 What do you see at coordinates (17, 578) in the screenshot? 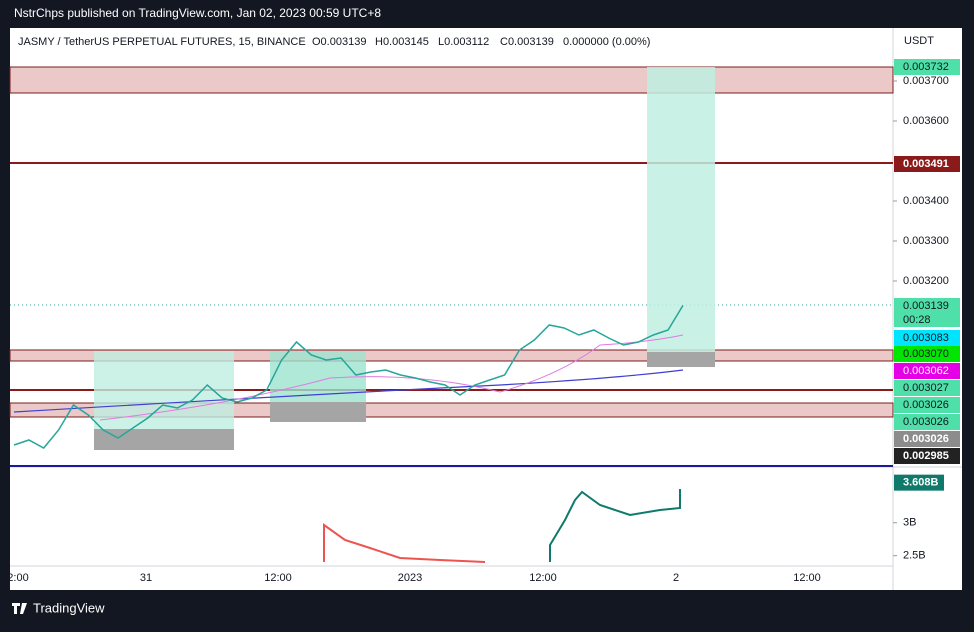
I see `time-tick-label: 2:00` at bounding box center [17, 578].